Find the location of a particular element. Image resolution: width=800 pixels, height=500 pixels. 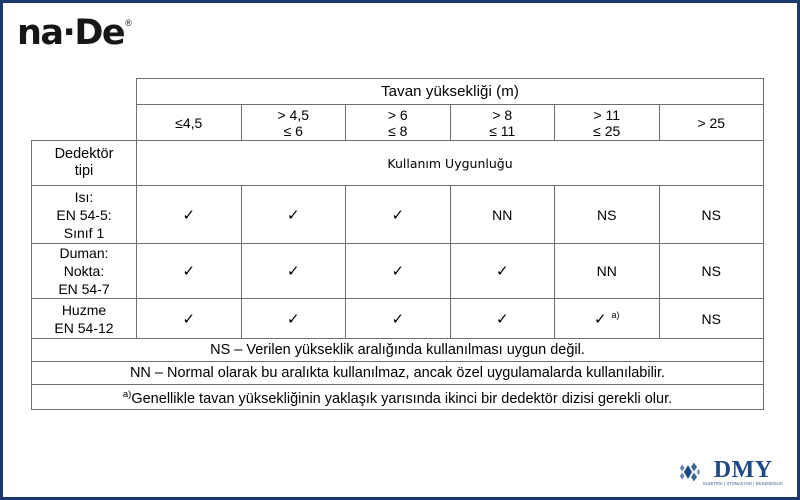

cell-smoke-col1-value: ✓ is located at coordinates (189, 271).